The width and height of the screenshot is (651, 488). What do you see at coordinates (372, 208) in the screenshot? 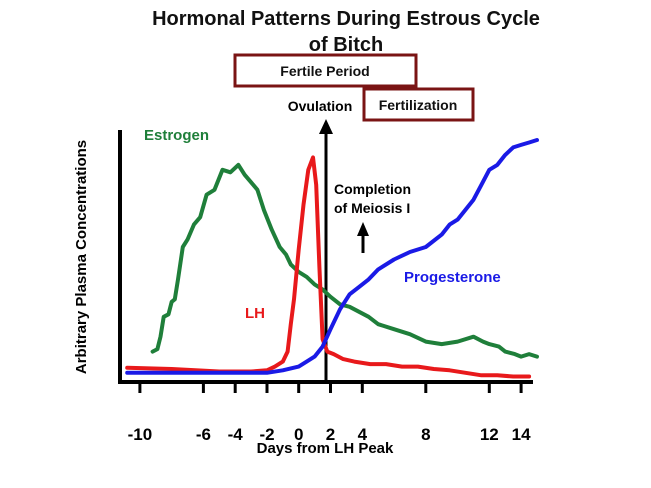
I see `meiosis-label-line-2: of Meiosis I` at bounding box center [372, 208].